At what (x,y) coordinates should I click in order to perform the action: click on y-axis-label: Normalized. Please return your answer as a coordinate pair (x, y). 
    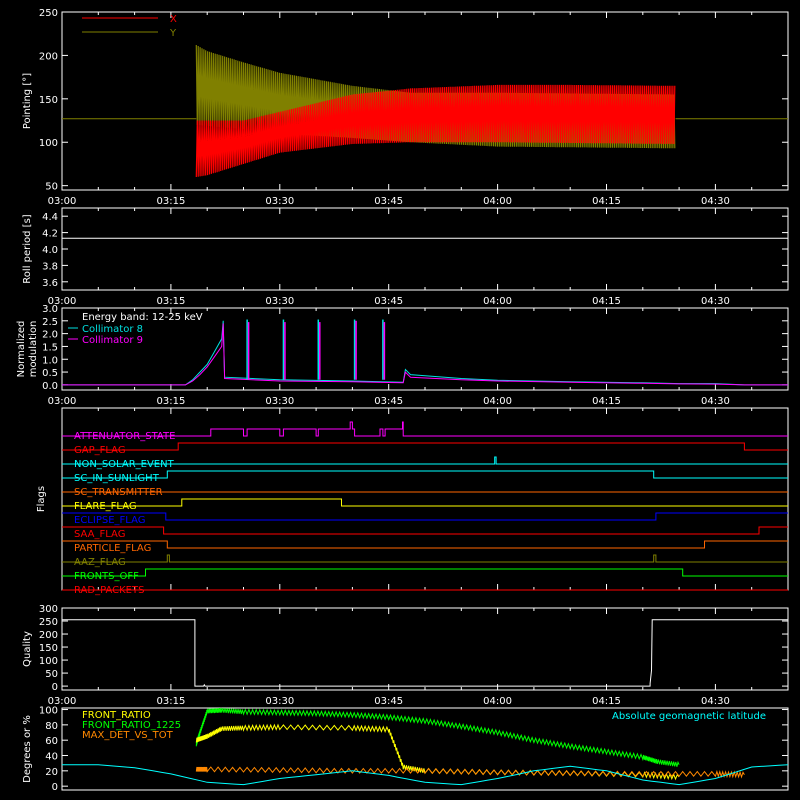
    Looking at the image, I should click on (21, 349).